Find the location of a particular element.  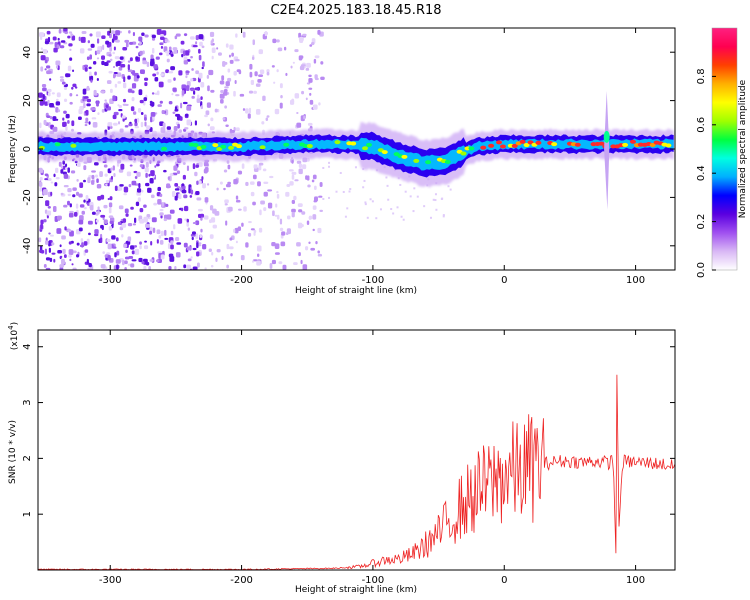

x-tick-label: -200 is located at coordinates (241, 580).